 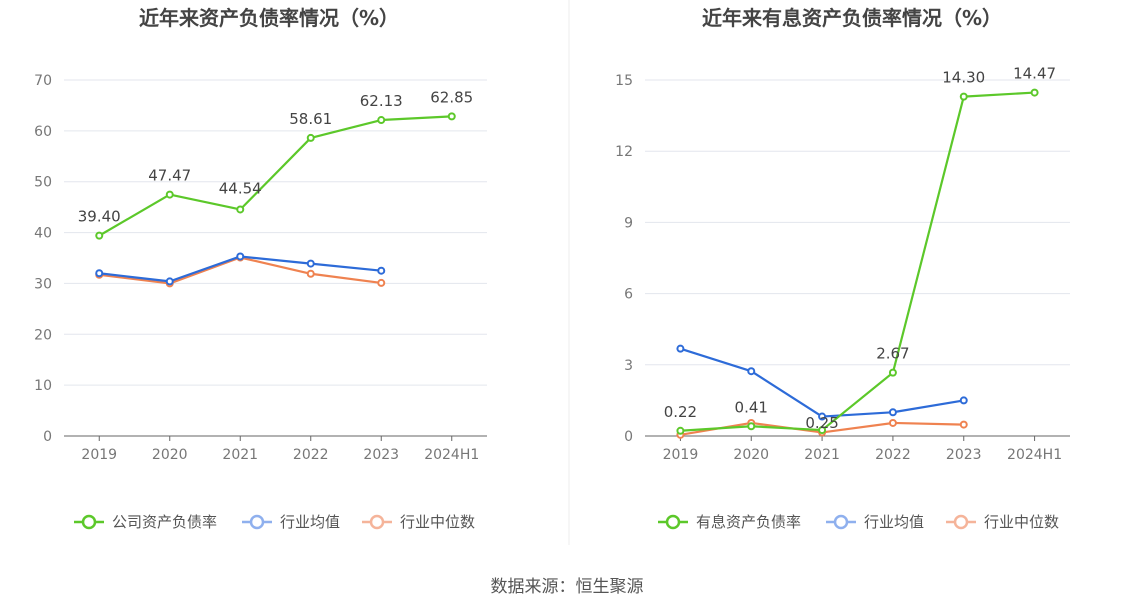 I want to click on data-label: 2.67, so click(x=892, y=354).